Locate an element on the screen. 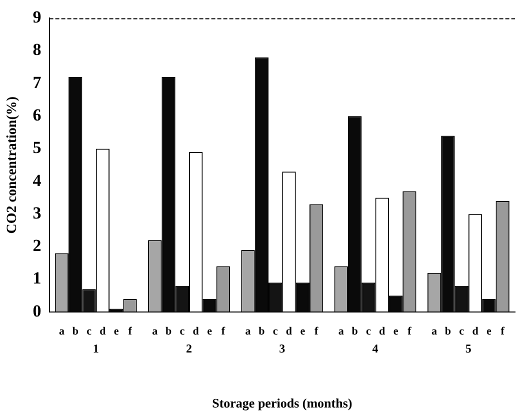  y-tick-label: 7 is located at coordinates (37, 82).